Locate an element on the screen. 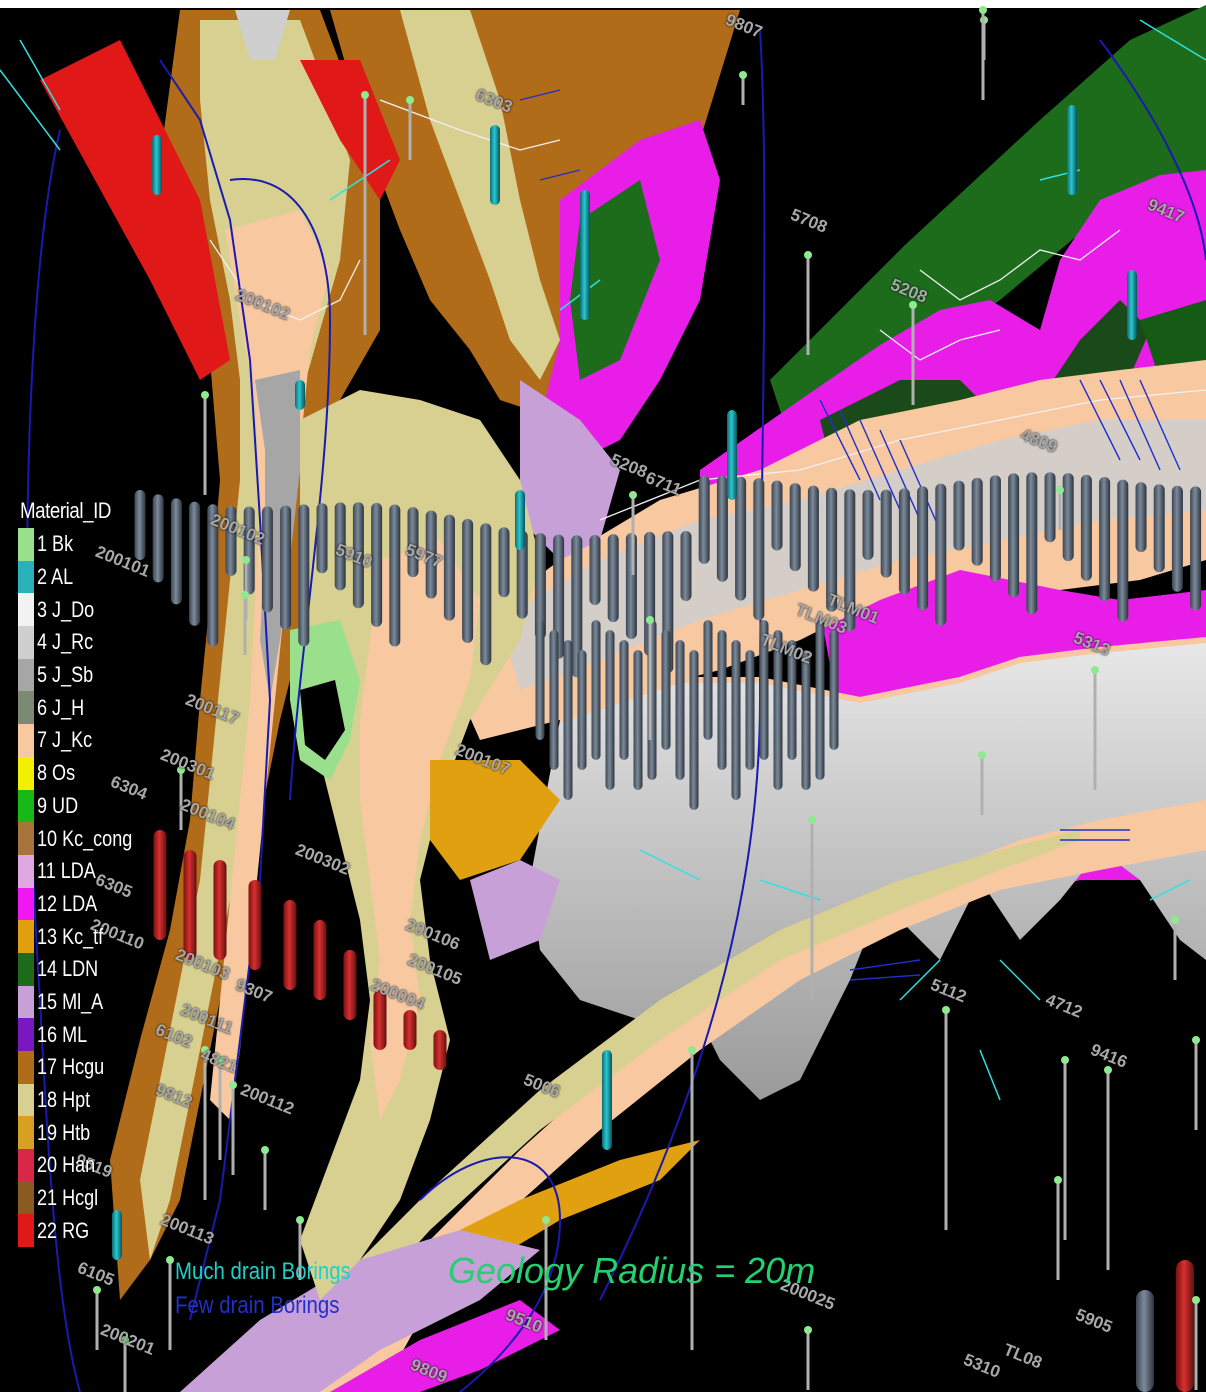  legend-label: 14 LDN is located at coordinates (68, 969).